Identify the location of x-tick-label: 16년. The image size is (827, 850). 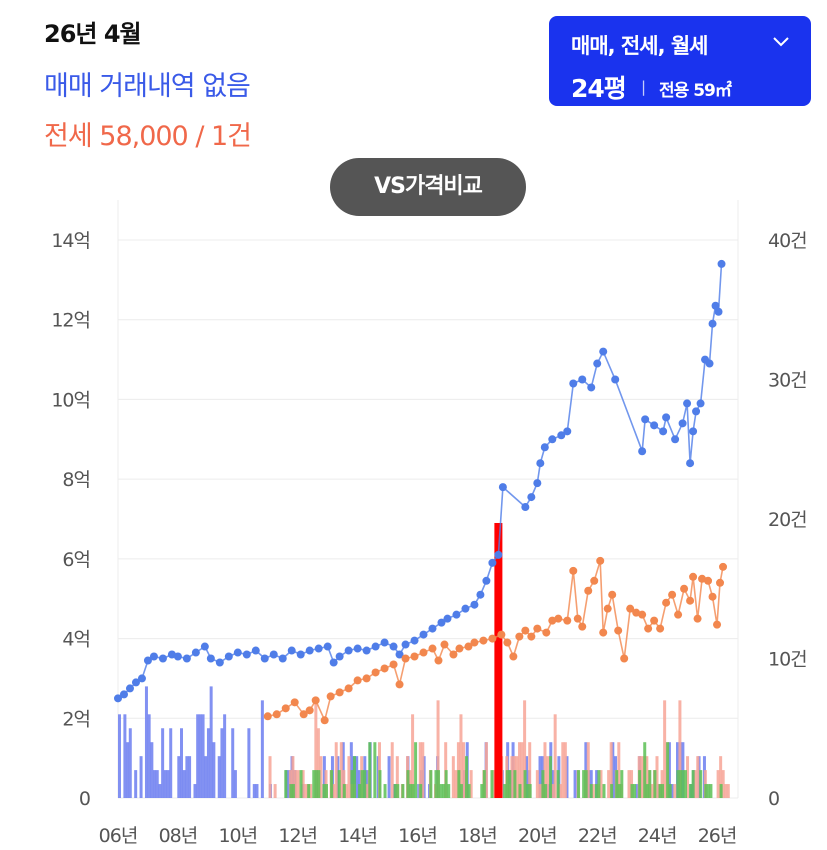
(417, 836).